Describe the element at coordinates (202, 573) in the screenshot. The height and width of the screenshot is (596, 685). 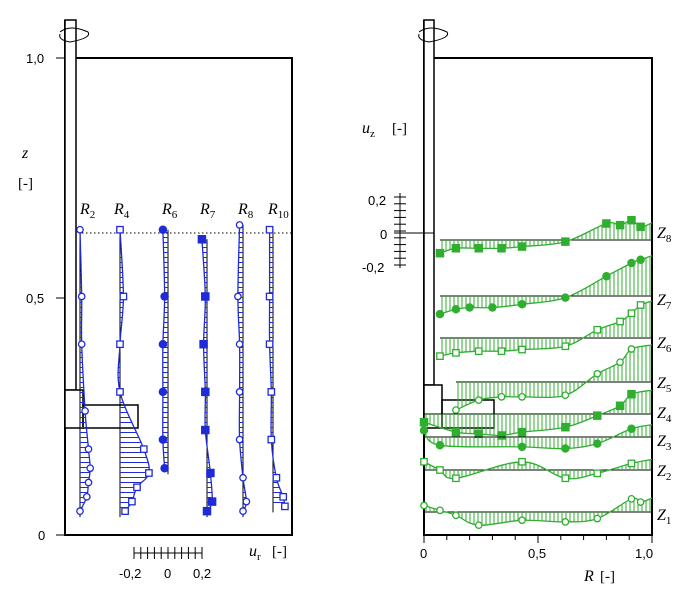
I see `ur-tick-label-02: 0,2` at that location.